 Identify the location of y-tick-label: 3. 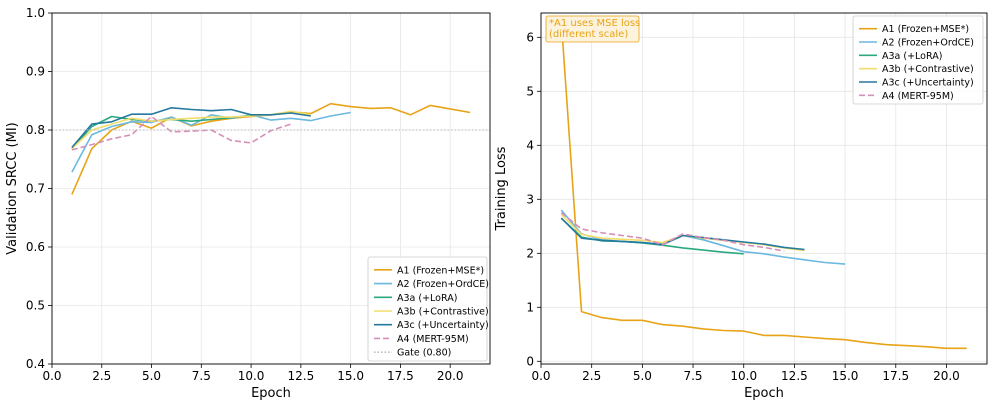
(530, 199).